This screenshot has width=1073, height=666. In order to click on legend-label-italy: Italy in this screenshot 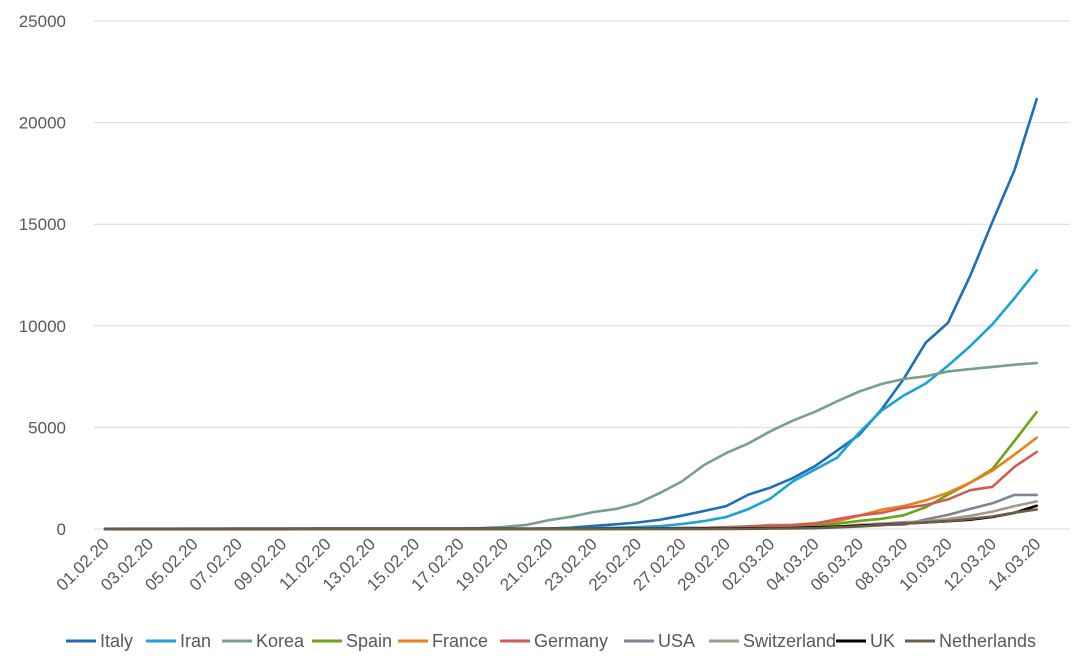, I will do `click(116, 641)`.